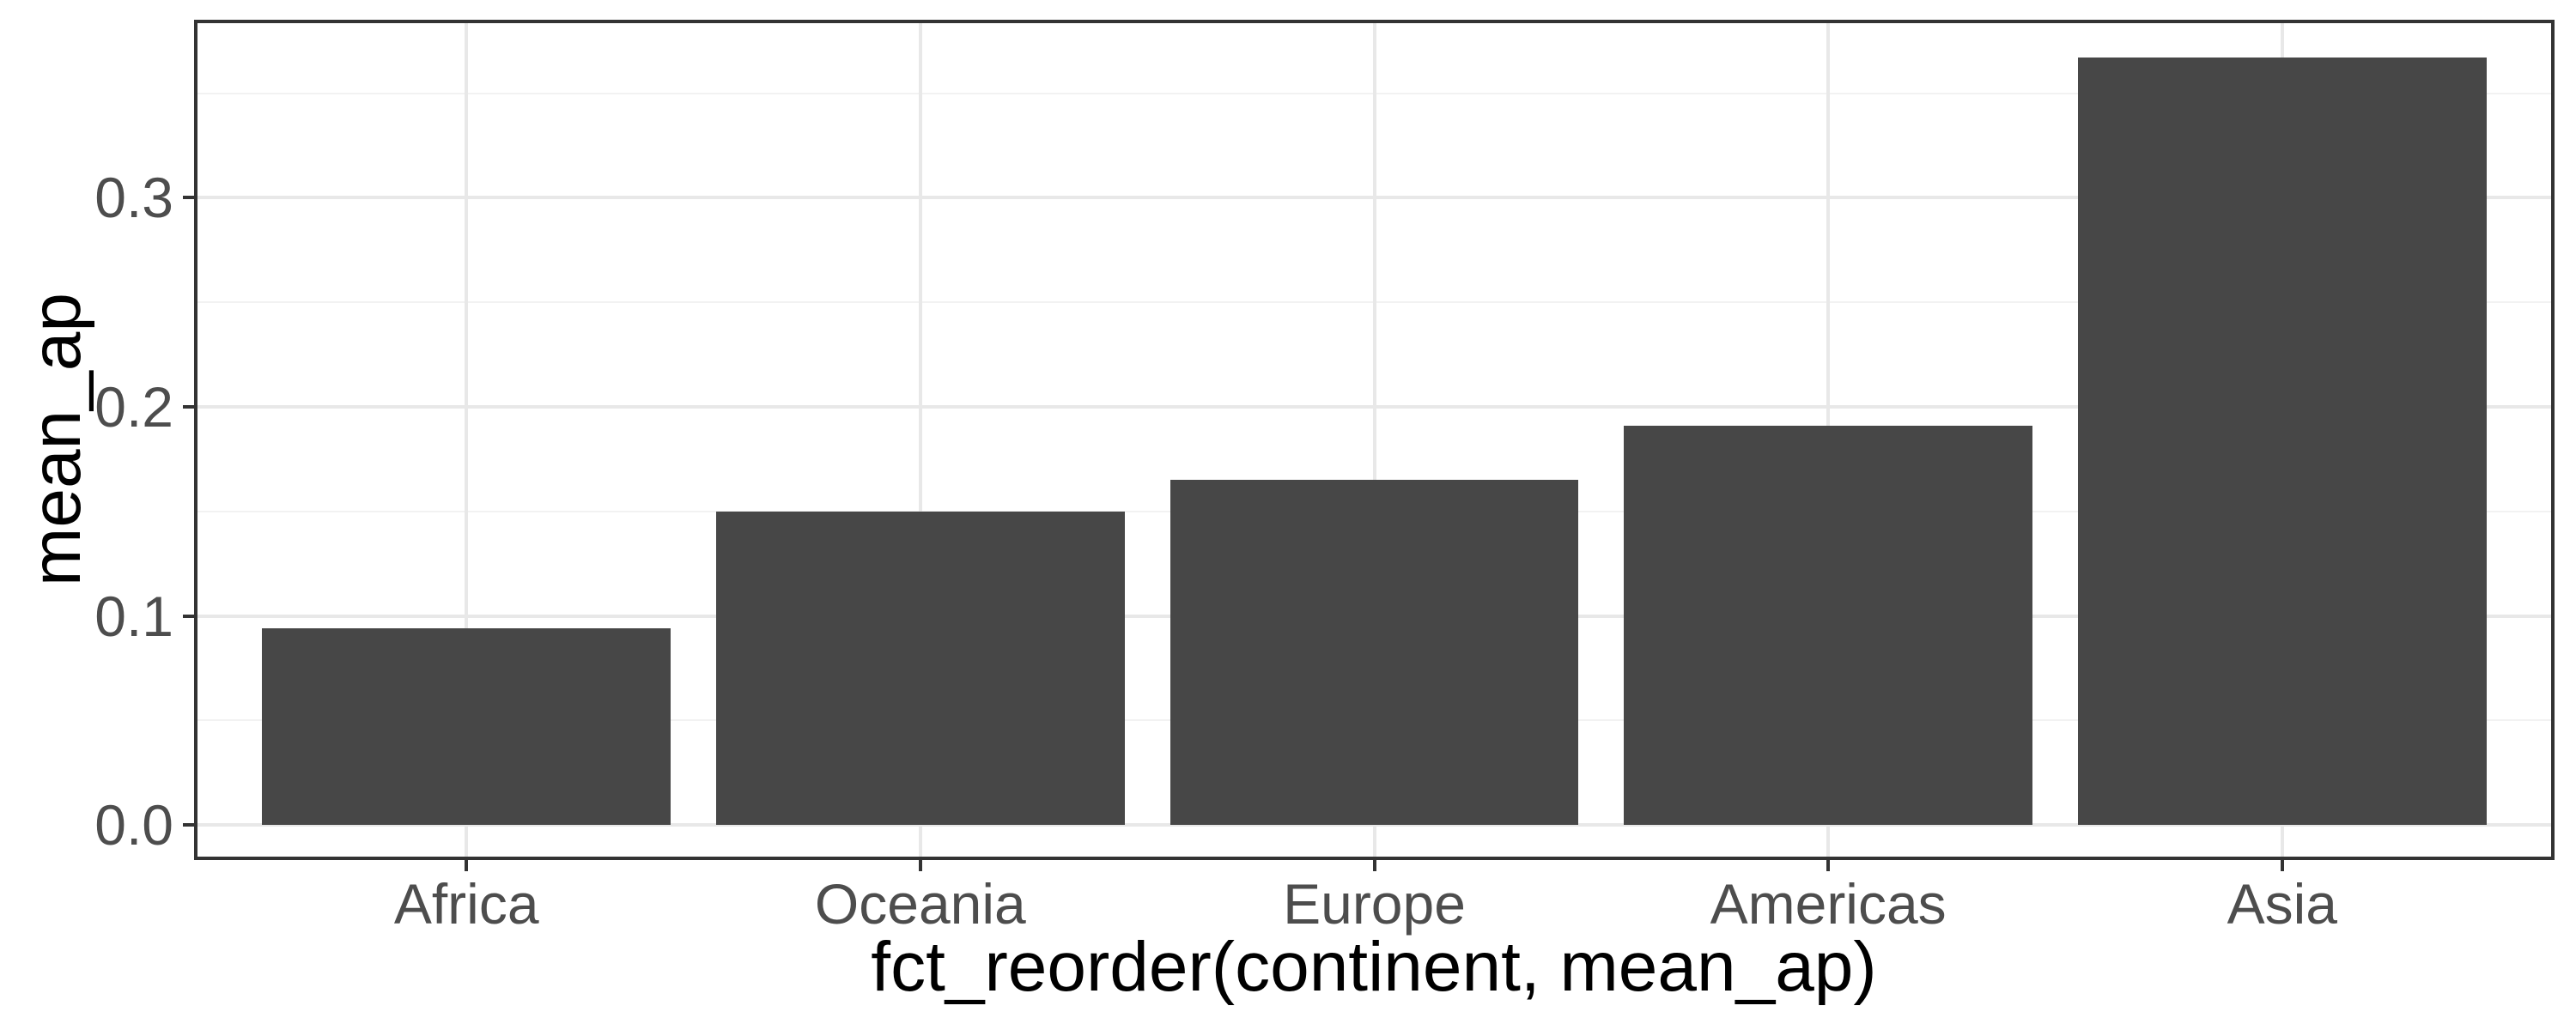  Describe the element at coordinates (1374, 904) in the screenshot. I see `x-tick-label-europe: Europe` at that location.